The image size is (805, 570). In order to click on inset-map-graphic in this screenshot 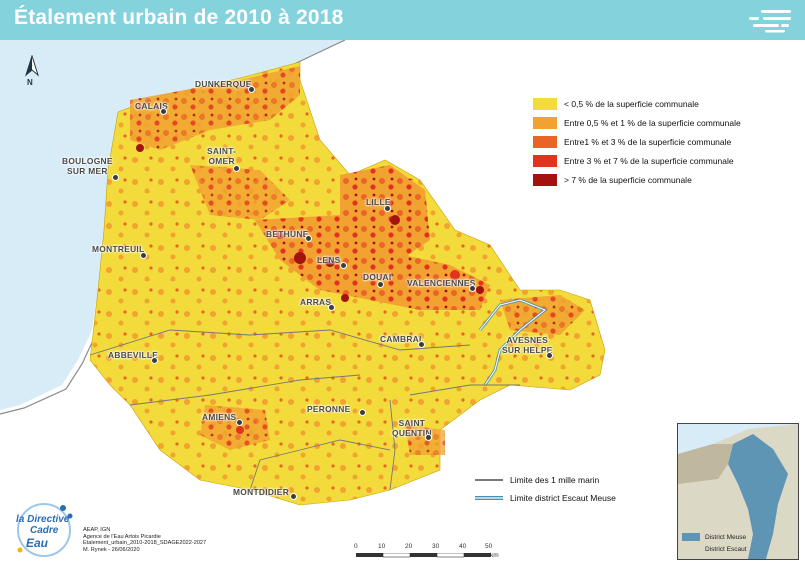, I will do `click(738, 491)`.